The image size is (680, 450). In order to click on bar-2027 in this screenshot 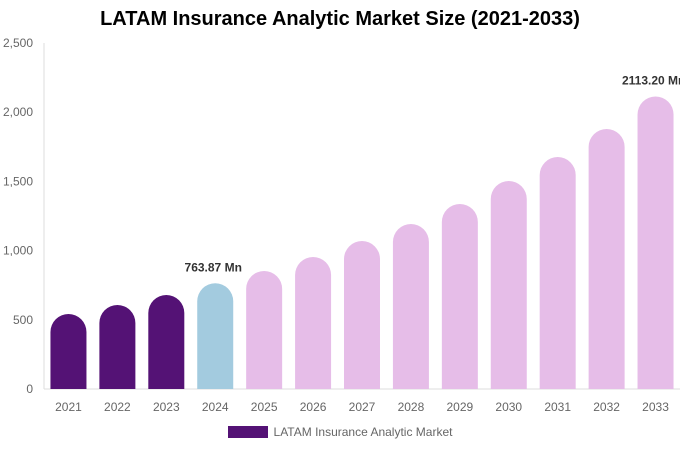, I will do `click(362, 315)`.